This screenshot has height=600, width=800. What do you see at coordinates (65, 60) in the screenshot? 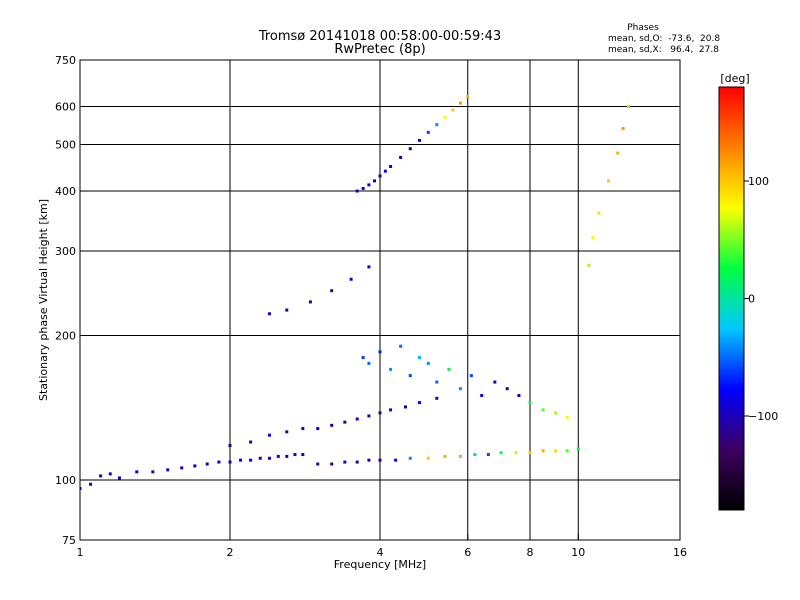
I see `y-tick-label: 750` at bounding box center [65, 60].